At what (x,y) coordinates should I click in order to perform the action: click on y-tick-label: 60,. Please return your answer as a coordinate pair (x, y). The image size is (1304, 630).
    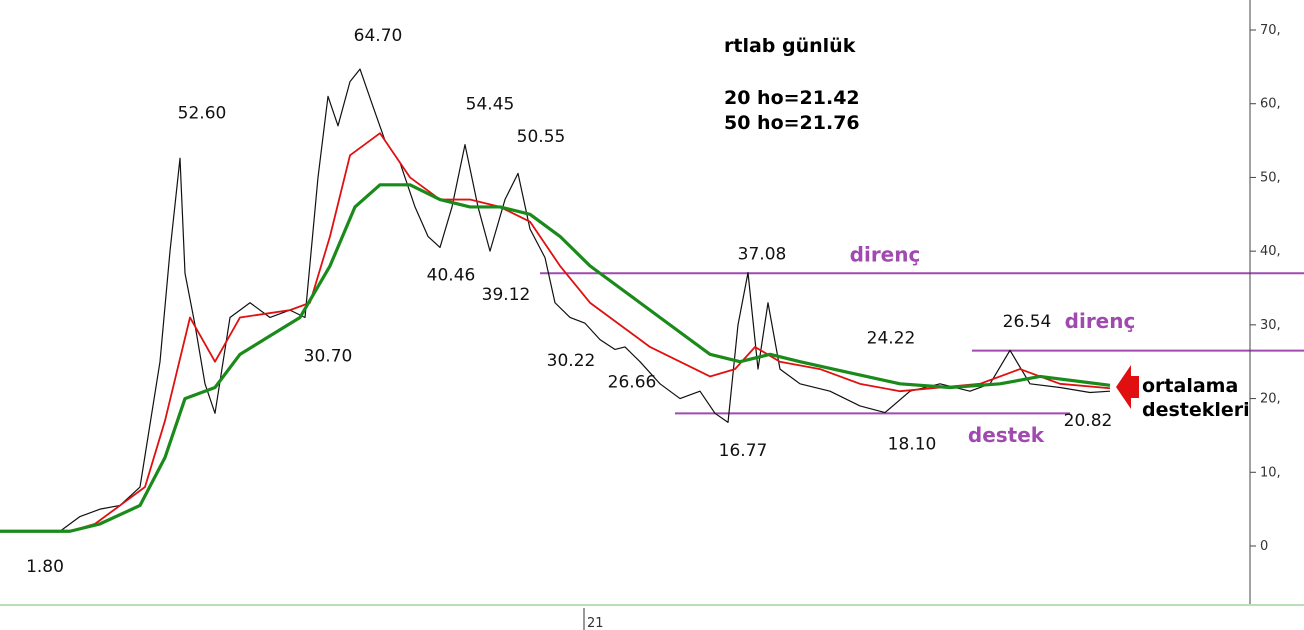
    Looking at the image, I should click on (1270, 104).